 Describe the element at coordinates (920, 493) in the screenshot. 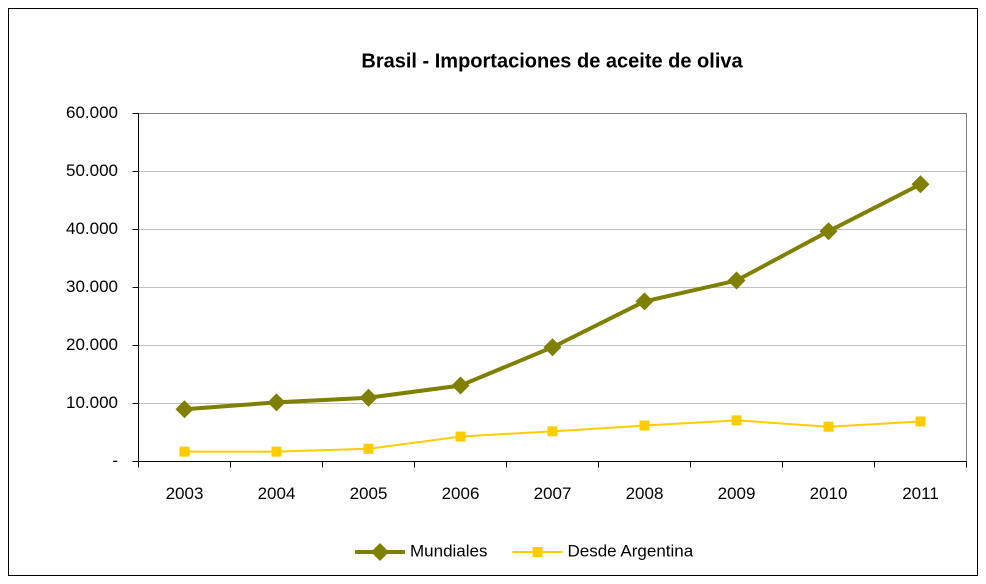

I see `x-tick-label: 2011` at that location.